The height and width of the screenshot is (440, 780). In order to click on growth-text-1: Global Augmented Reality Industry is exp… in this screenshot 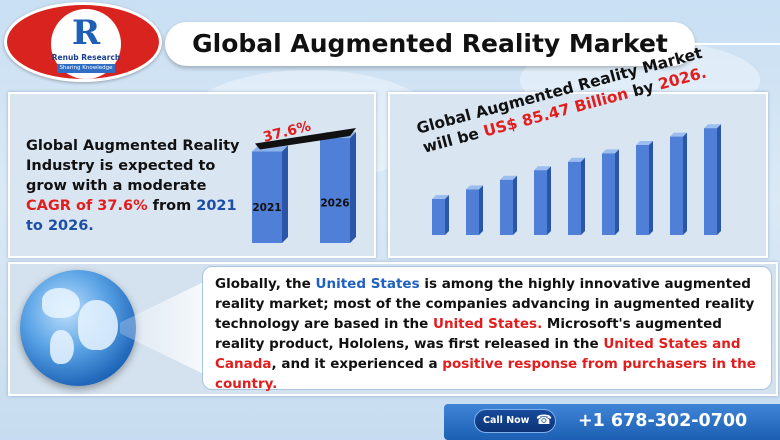, I will do `click(133, 166)`.